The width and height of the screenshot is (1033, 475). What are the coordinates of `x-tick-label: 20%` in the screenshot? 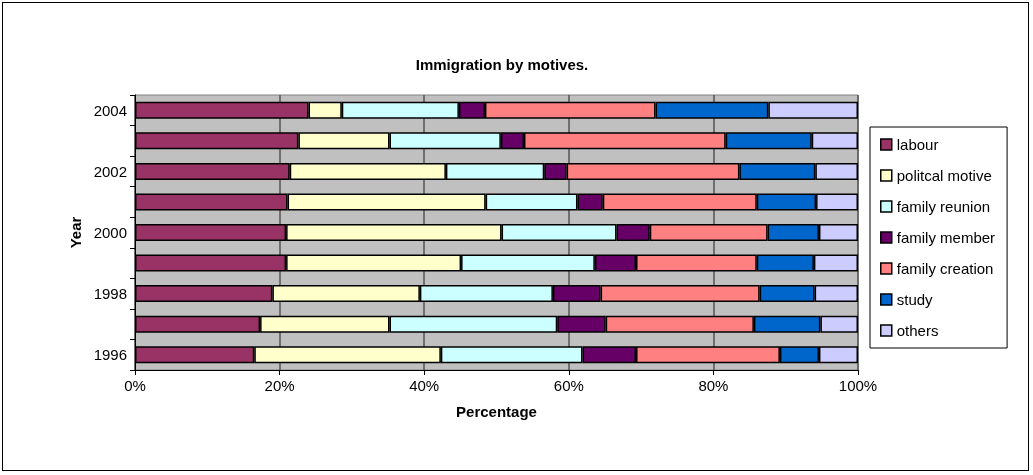 It's located at (279, 385).